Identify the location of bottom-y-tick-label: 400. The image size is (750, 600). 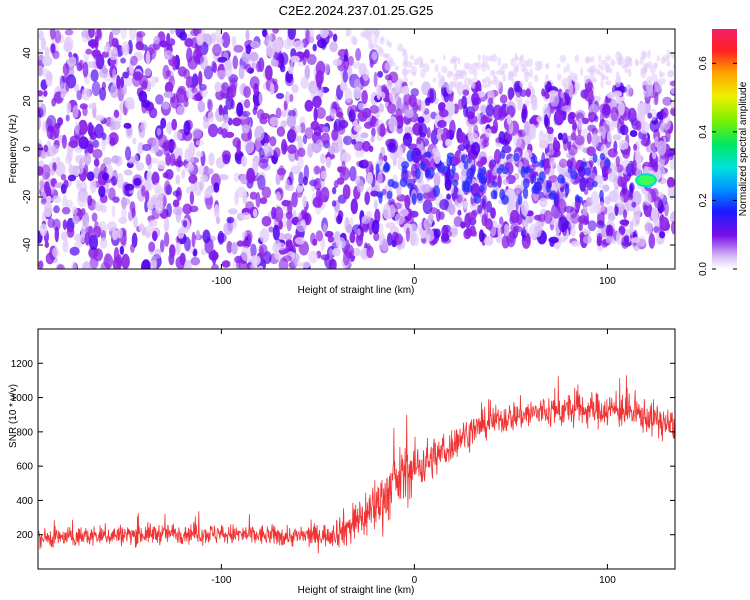
(24, 501).